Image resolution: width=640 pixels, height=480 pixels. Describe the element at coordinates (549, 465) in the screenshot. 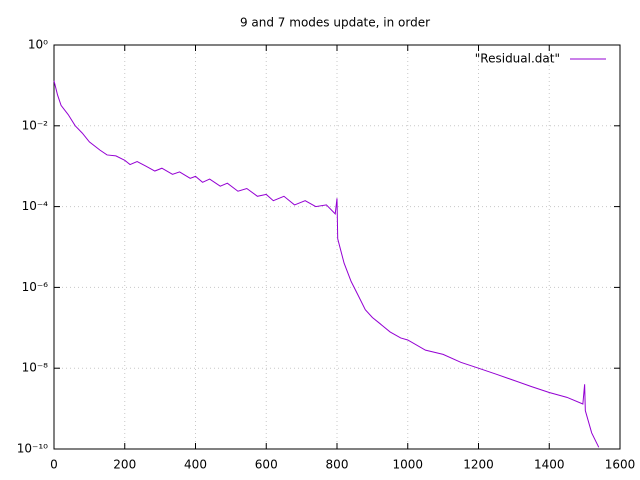

I see `x-tick-label: 1400` at that location.